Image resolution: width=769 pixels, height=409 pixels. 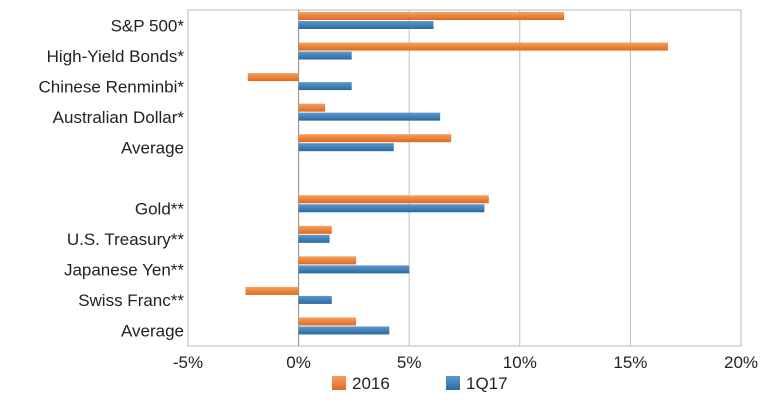 What do you see at coordinates (160, 209) in the screenshot?
I see `category-label: Gold**` at bounding box center [160, 209].